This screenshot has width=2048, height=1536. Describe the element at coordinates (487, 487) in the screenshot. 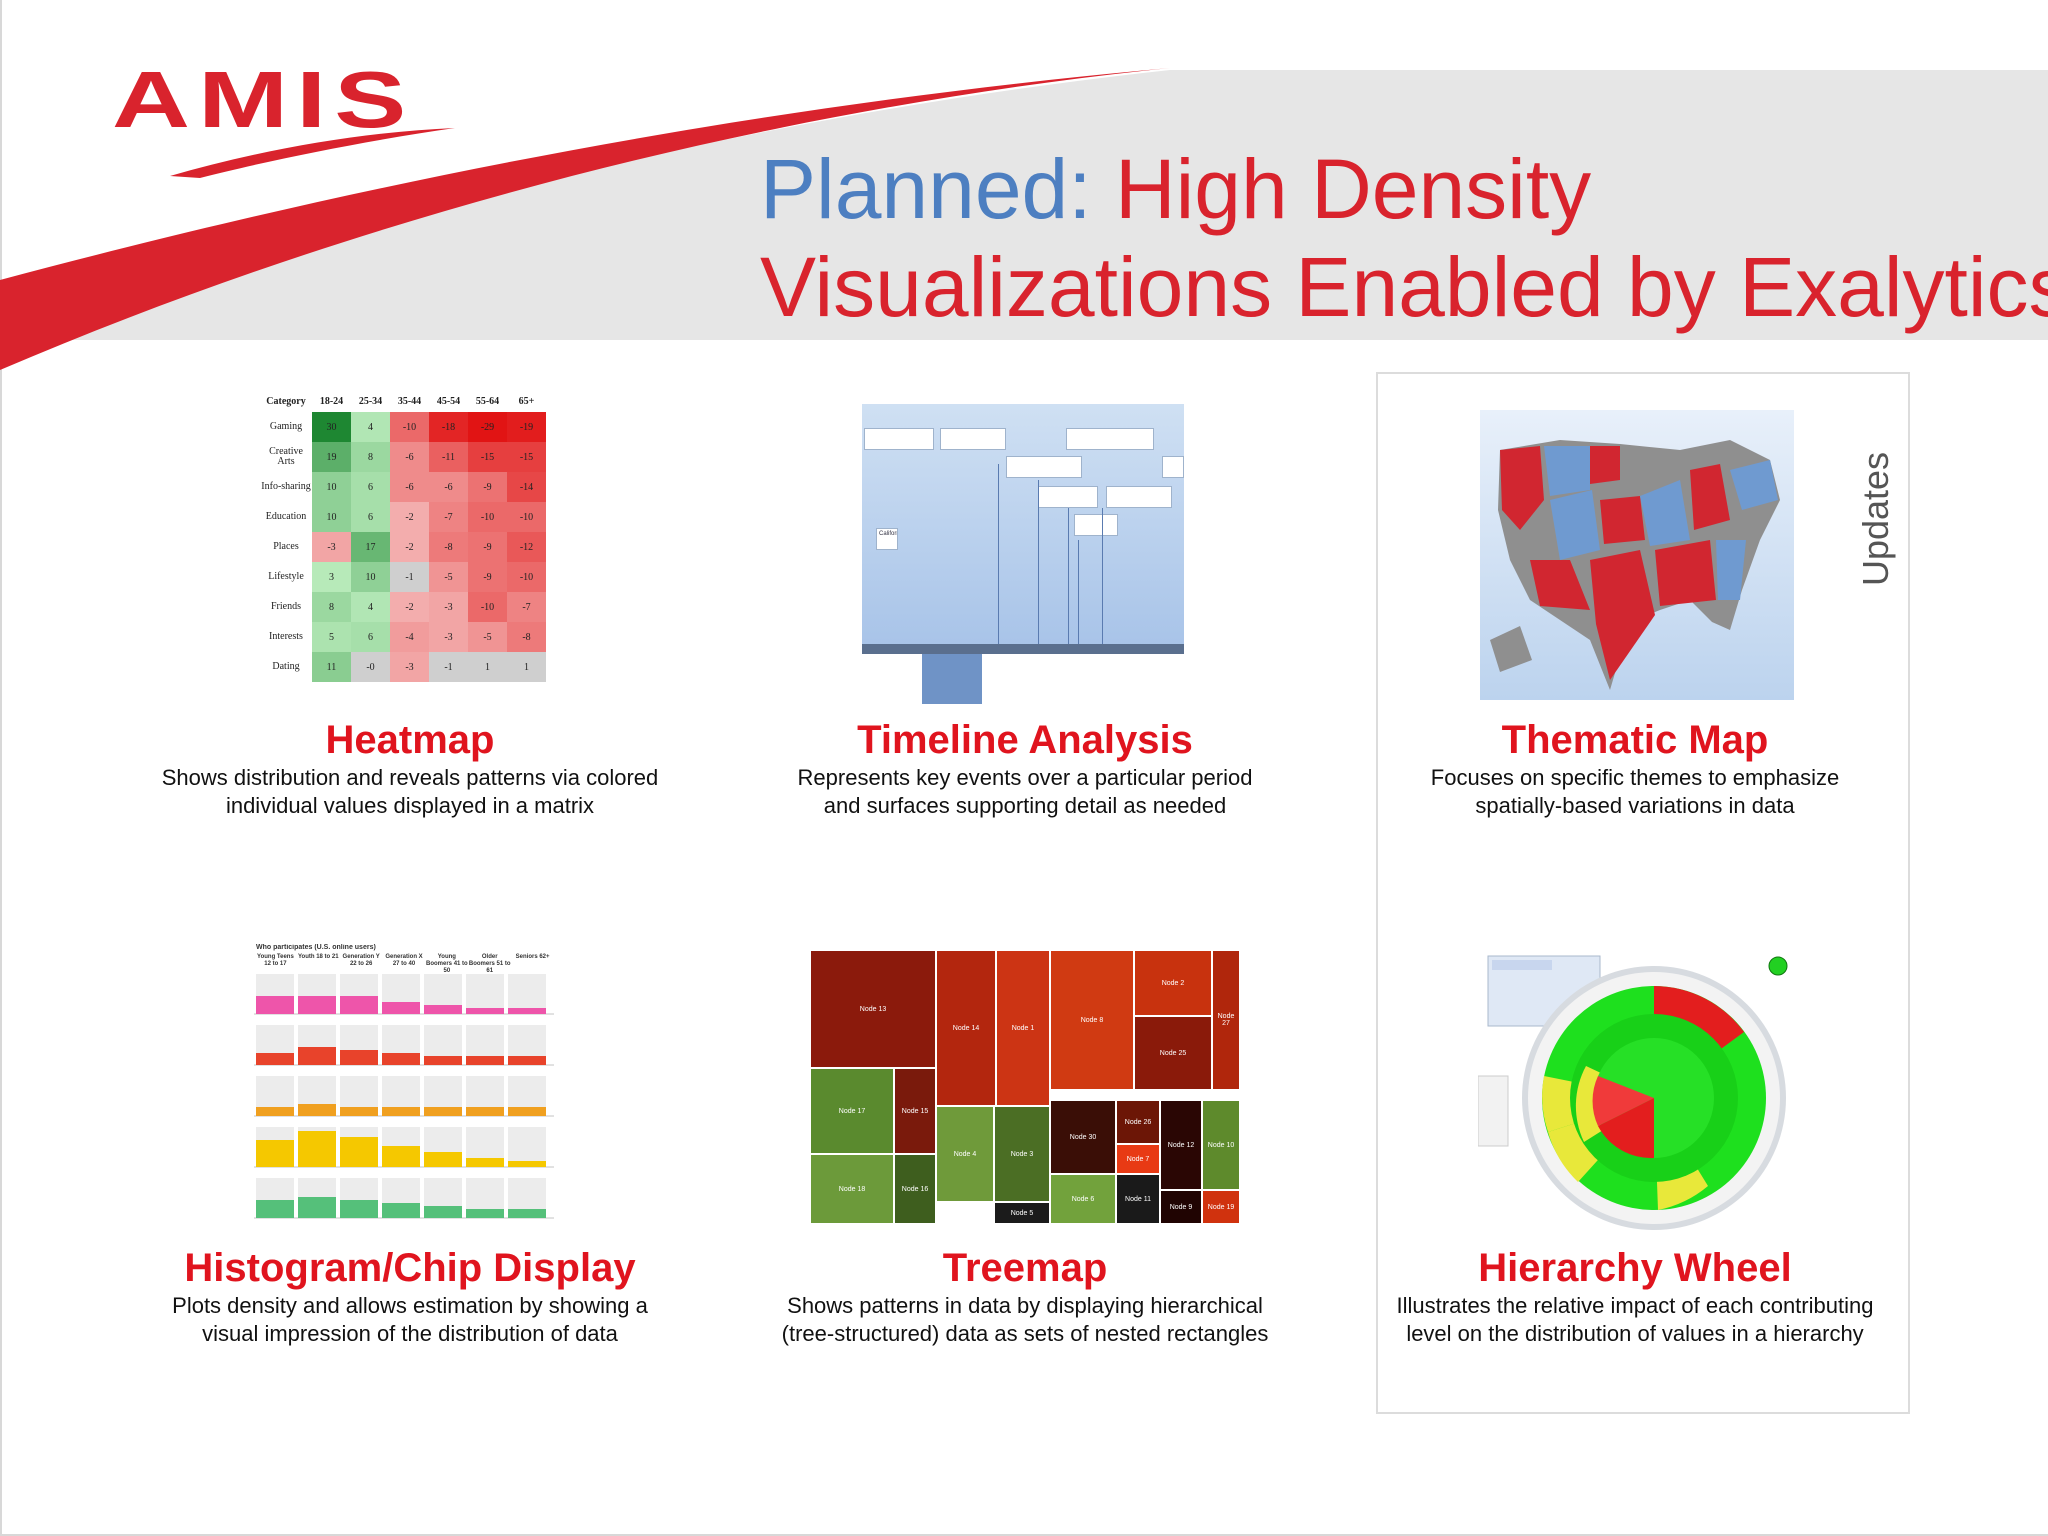

I see `heatmap-cell: -9` at that location.